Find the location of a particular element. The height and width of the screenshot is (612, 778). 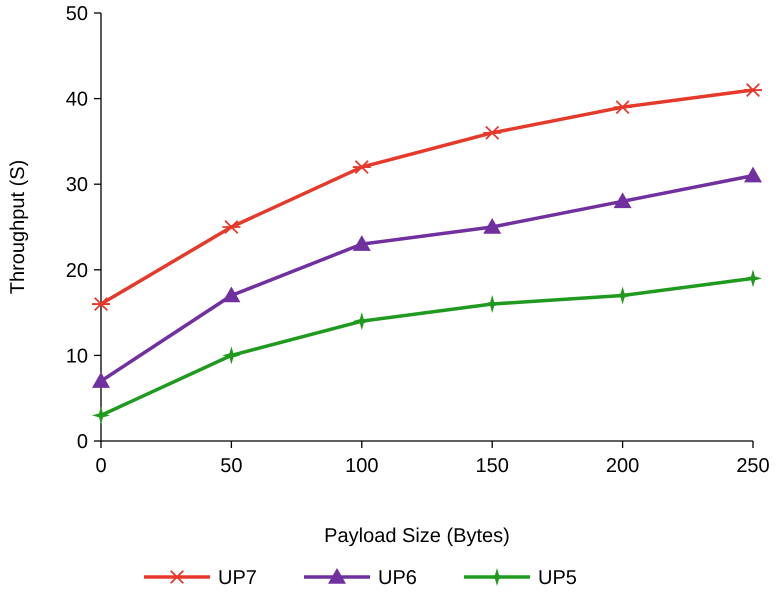

y-tick-label: 0 is located at coordinates (82, 442).